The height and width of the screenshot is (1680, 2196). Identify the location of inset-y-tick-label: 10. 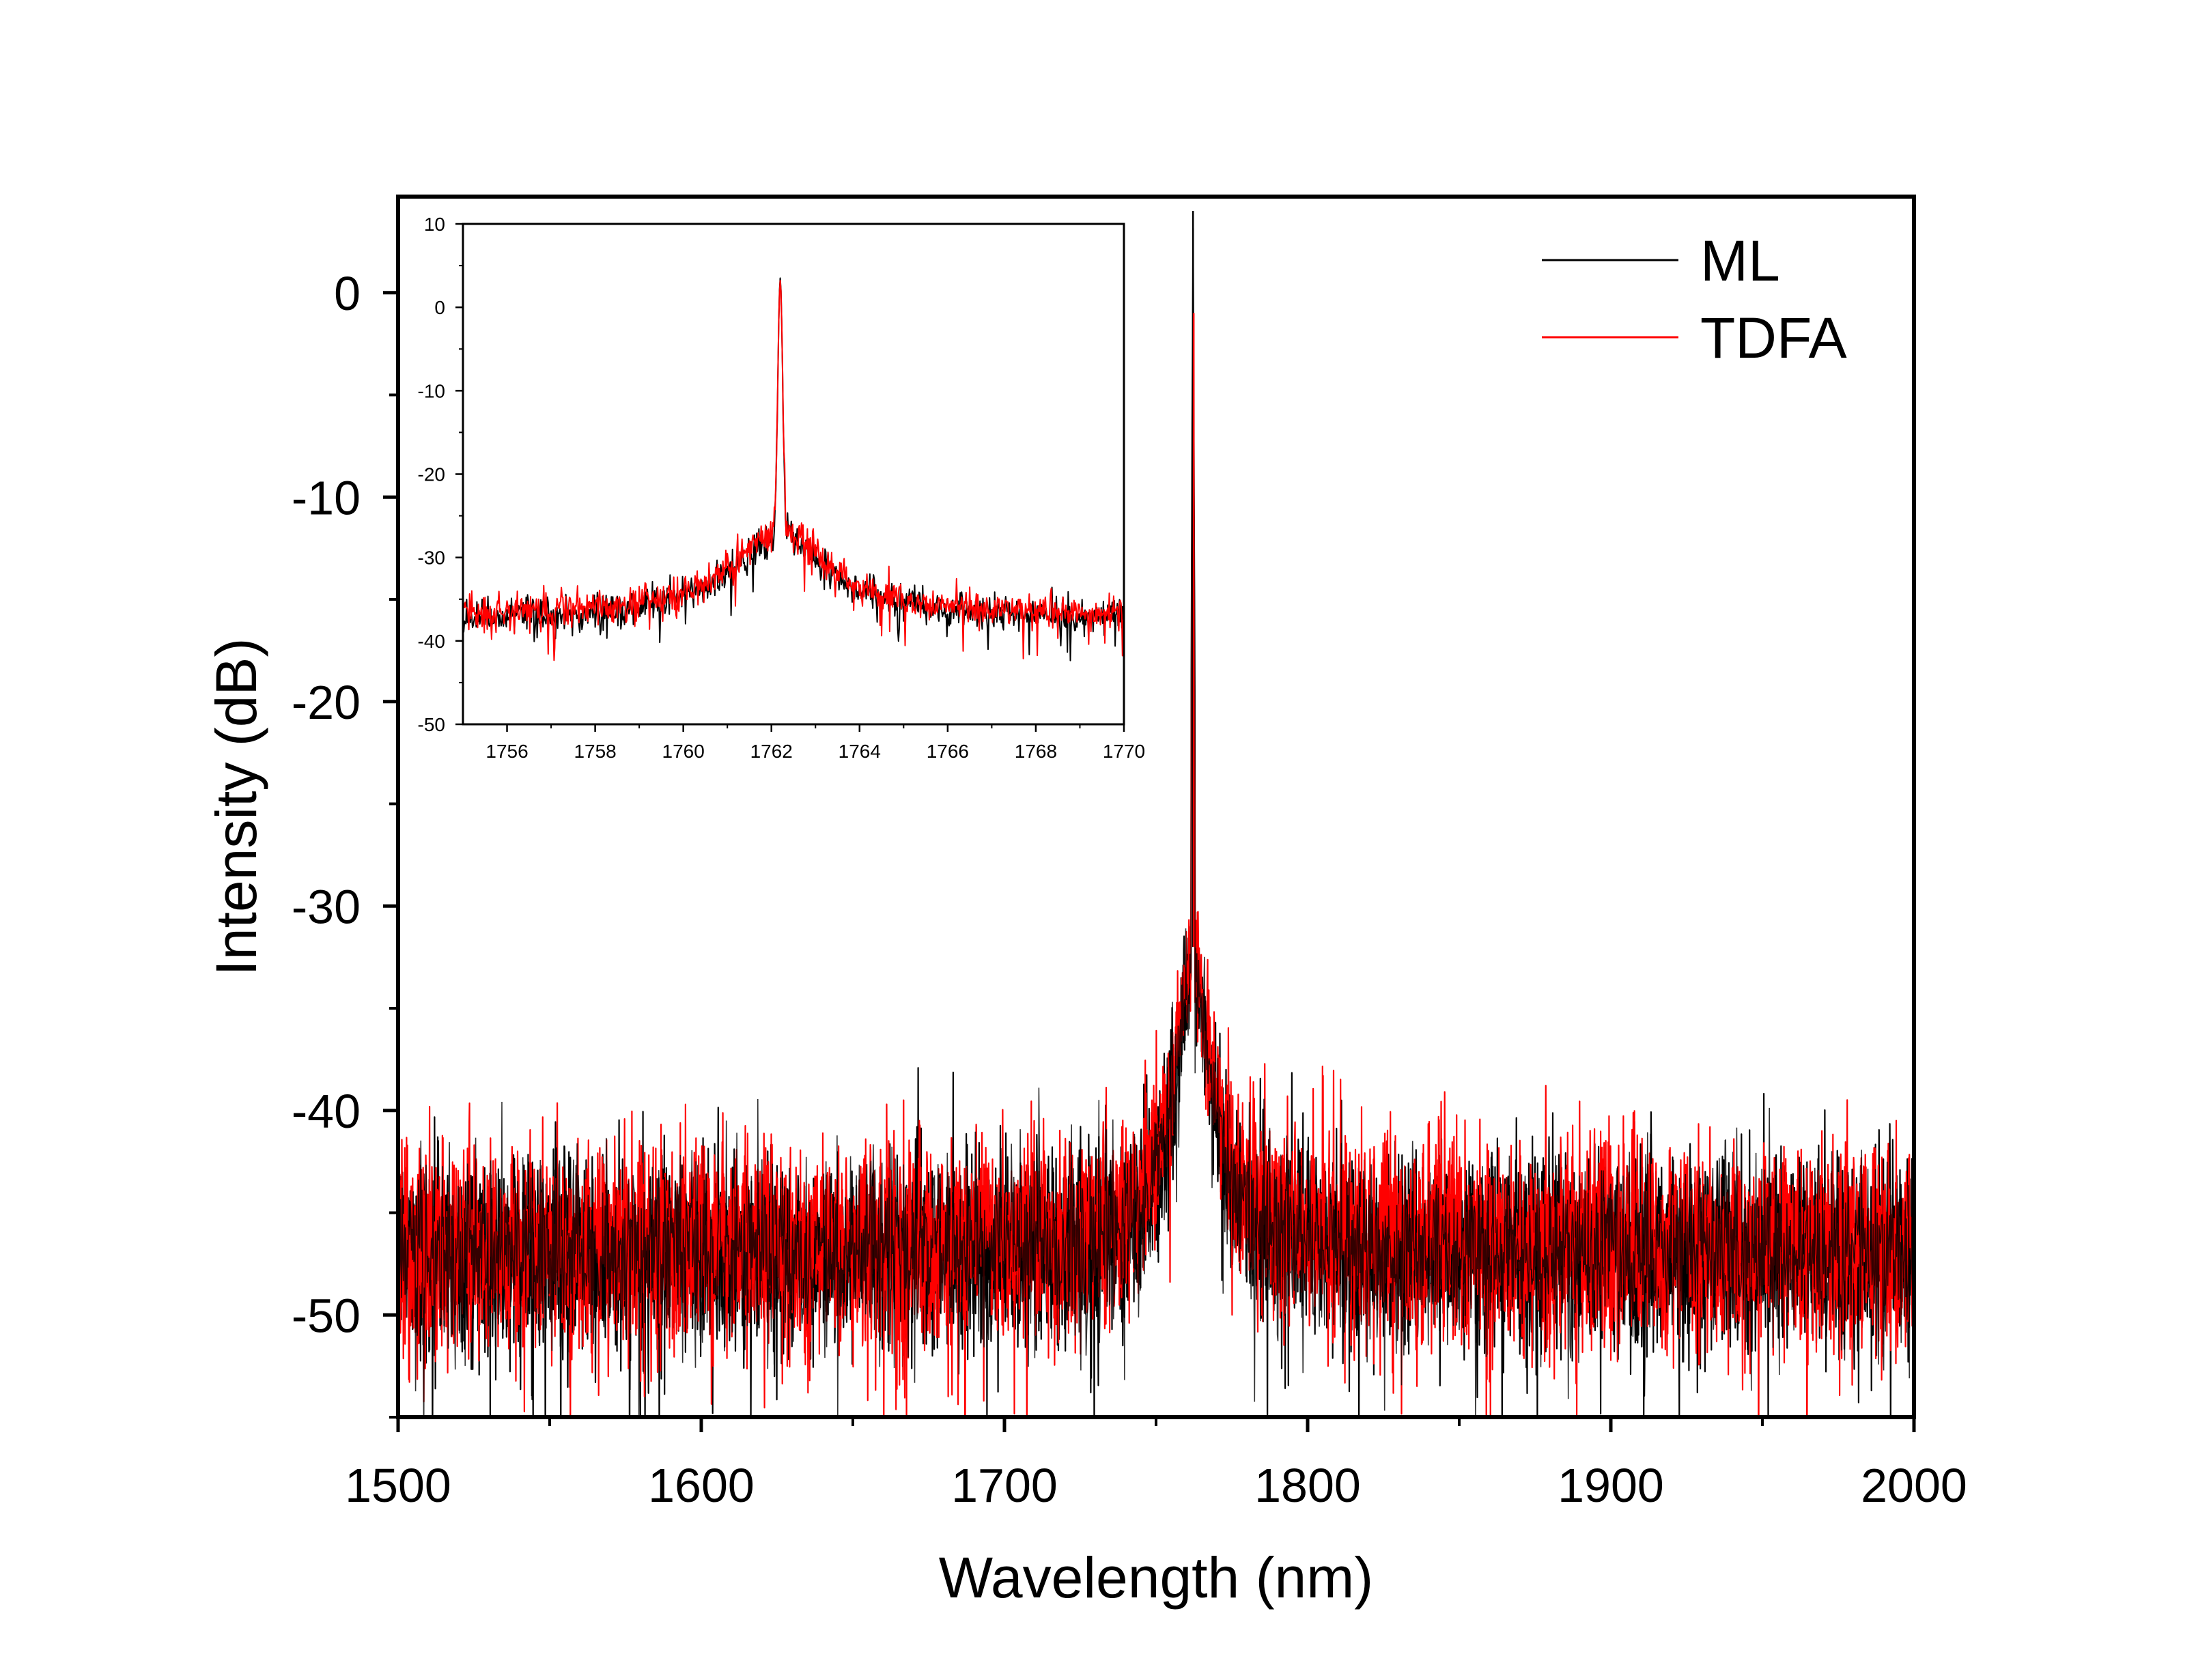
(434, 224).